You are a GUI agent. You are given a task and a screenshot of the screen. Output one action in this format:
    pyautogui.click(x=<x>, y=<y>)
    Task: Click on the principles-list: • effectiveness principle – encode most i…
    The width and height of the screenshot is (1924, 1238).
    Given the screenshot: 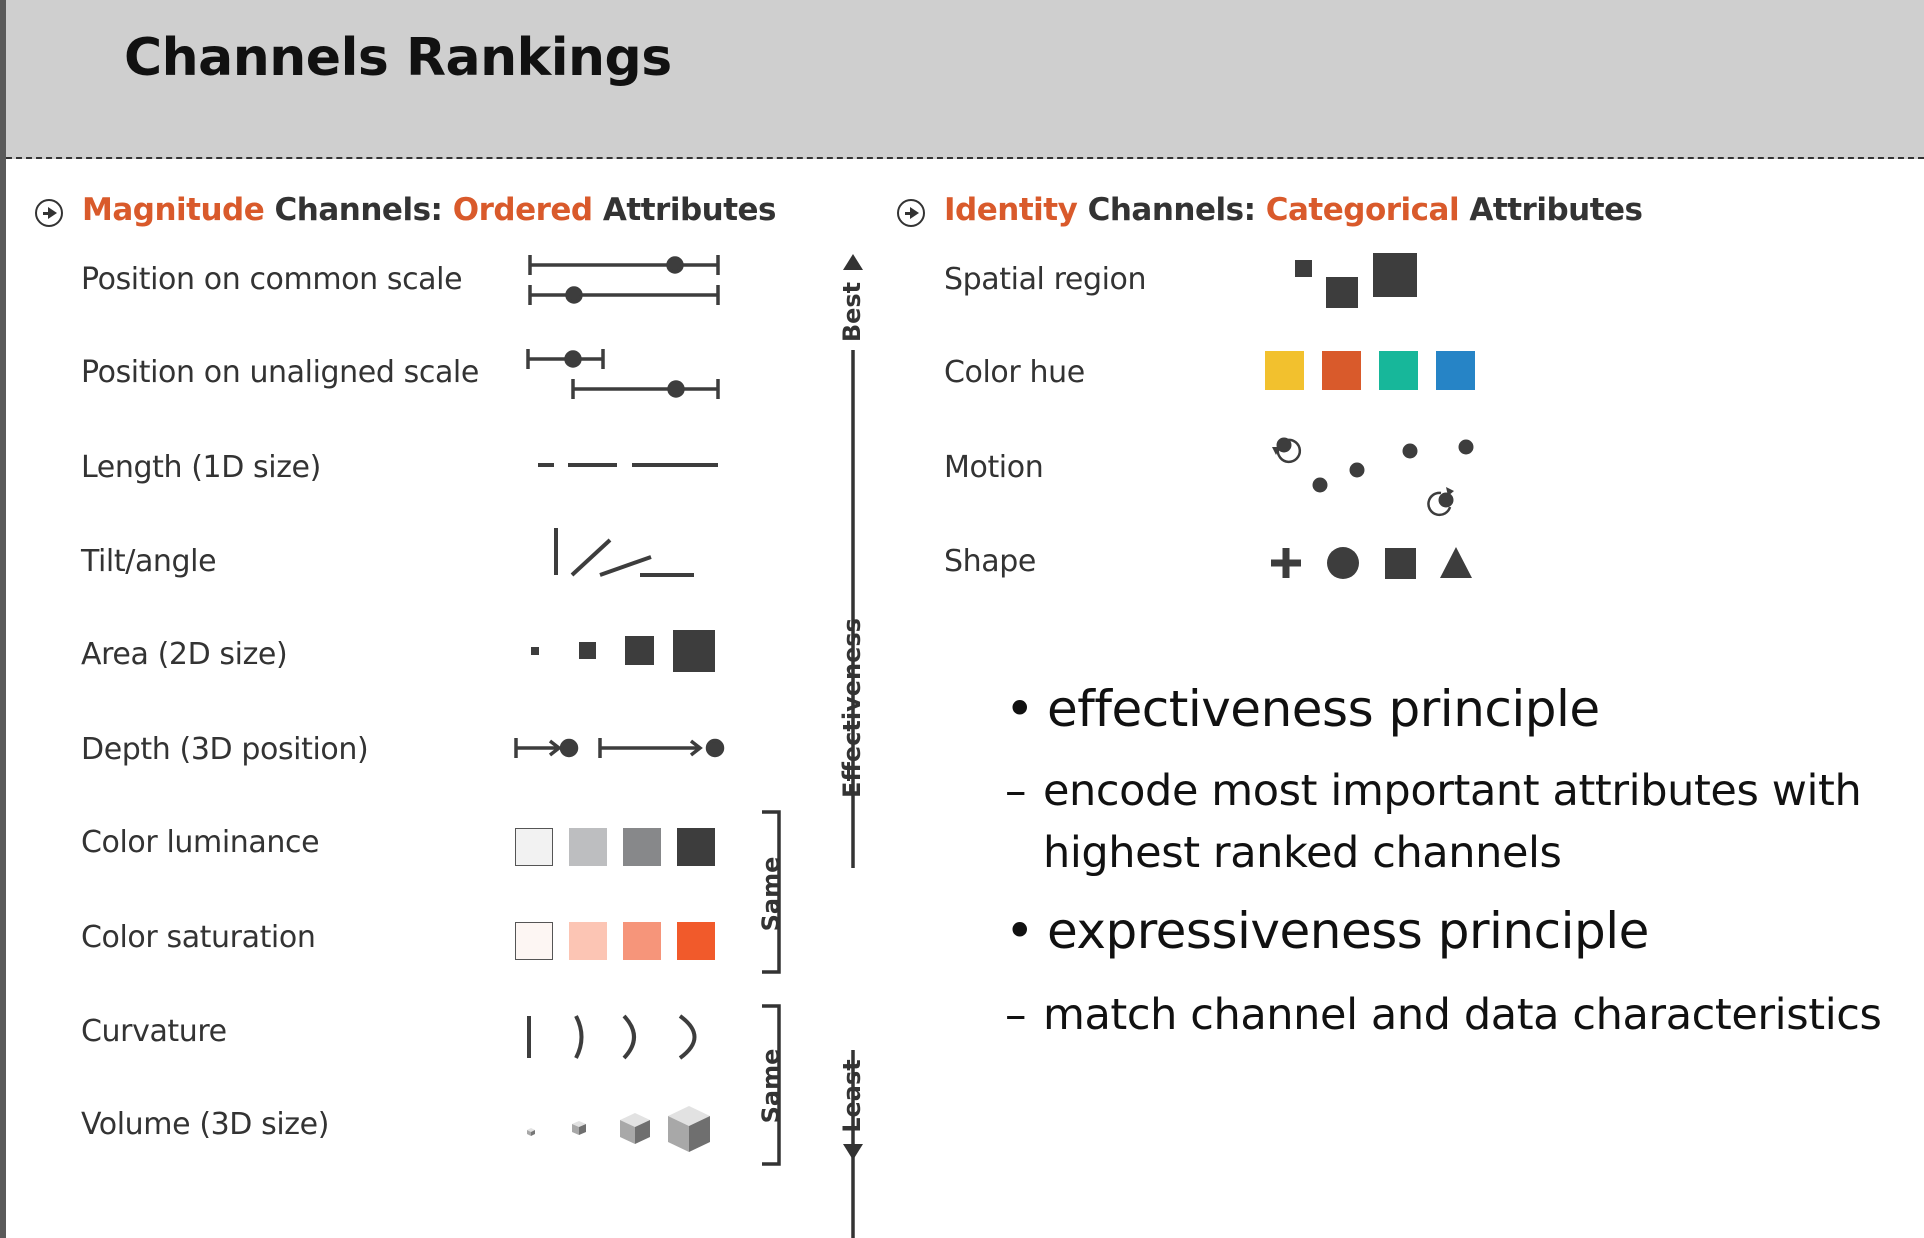 What is the action you would take?
    pyautogui.click(x=1443, y=863)
    